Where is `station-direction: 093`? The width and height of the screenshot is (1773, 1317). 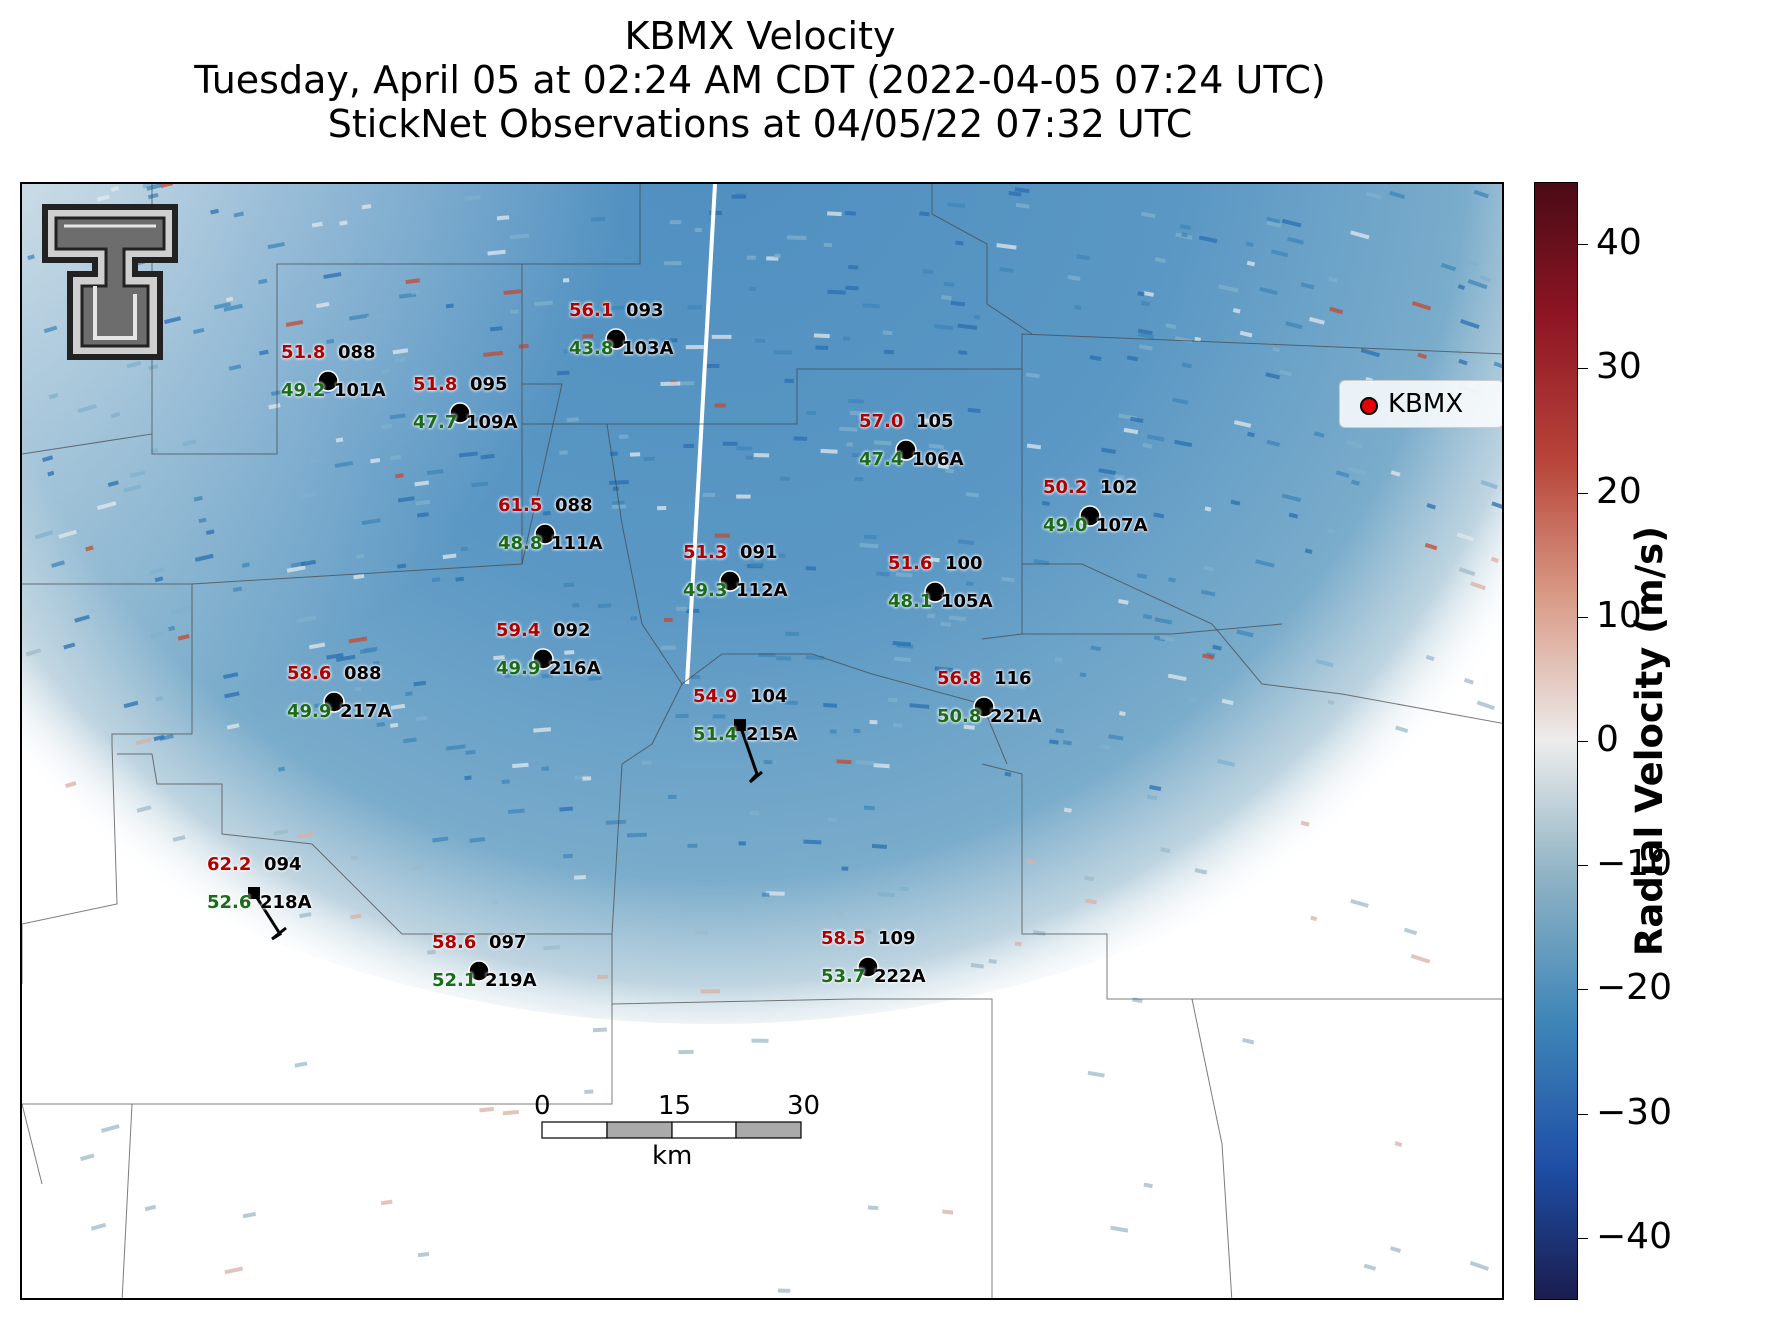 station-direction: 093 is located at coordinates (645, 310).